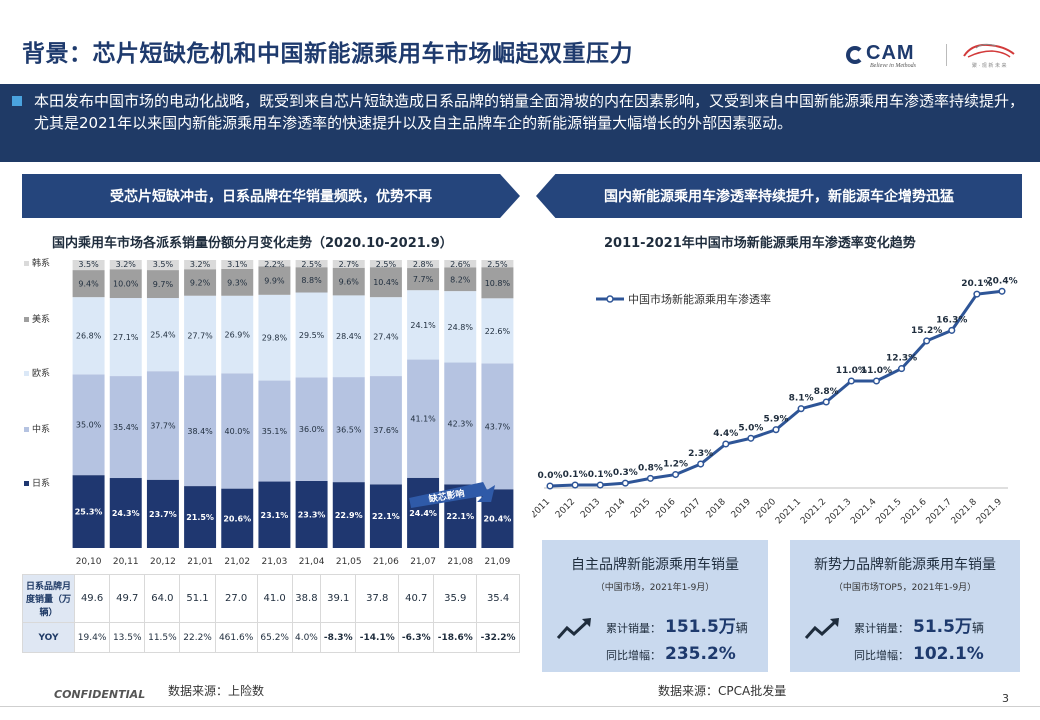 The image size is (1040, 720). What do you see at coordinates (416, 598) in the screenshot?
I see `table-cell: 40.7` at bounding box center [416, 598].